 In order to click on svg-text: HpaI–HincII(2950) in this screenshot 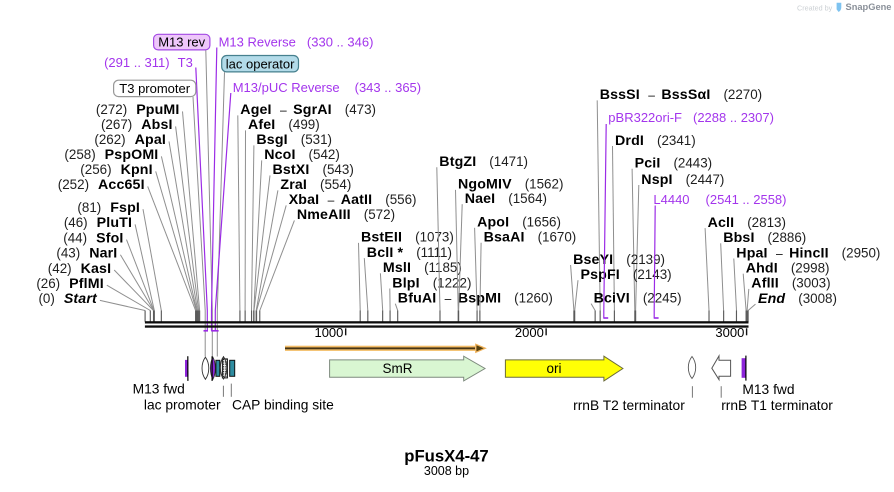, I will do `click(808, 253)`.